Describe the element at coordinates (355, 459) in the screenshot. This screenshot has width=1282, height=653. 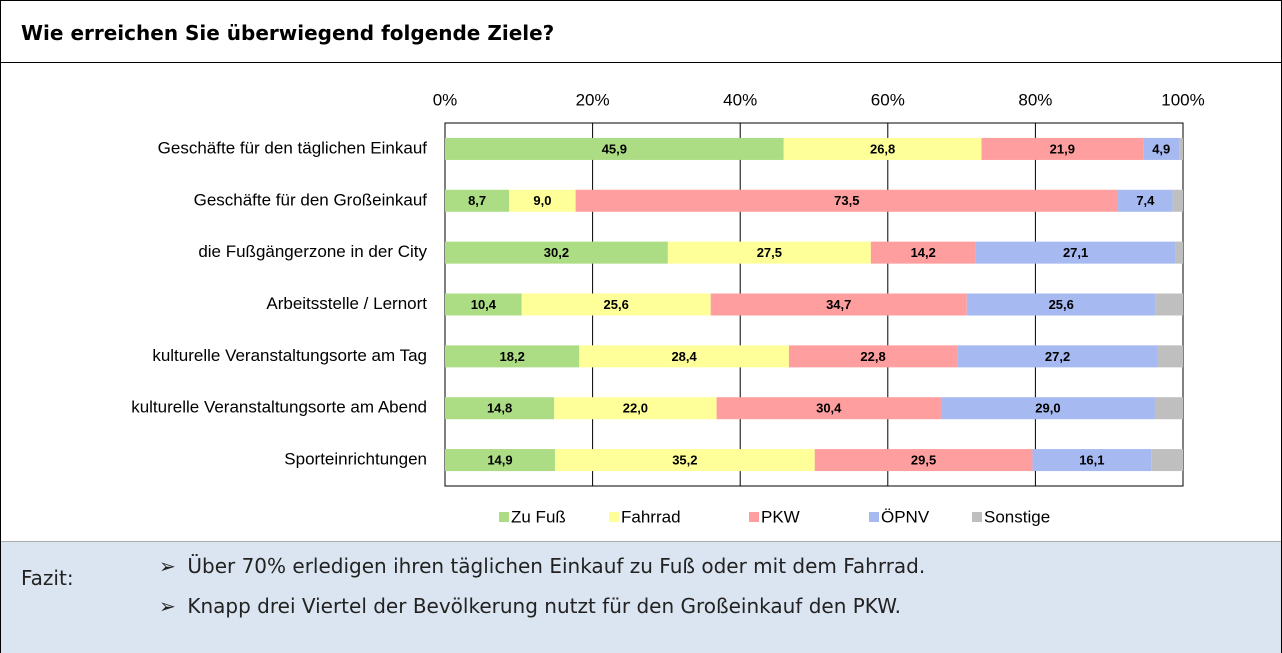
I see `y-tick-label: Sporteinrichtungen` at that location.